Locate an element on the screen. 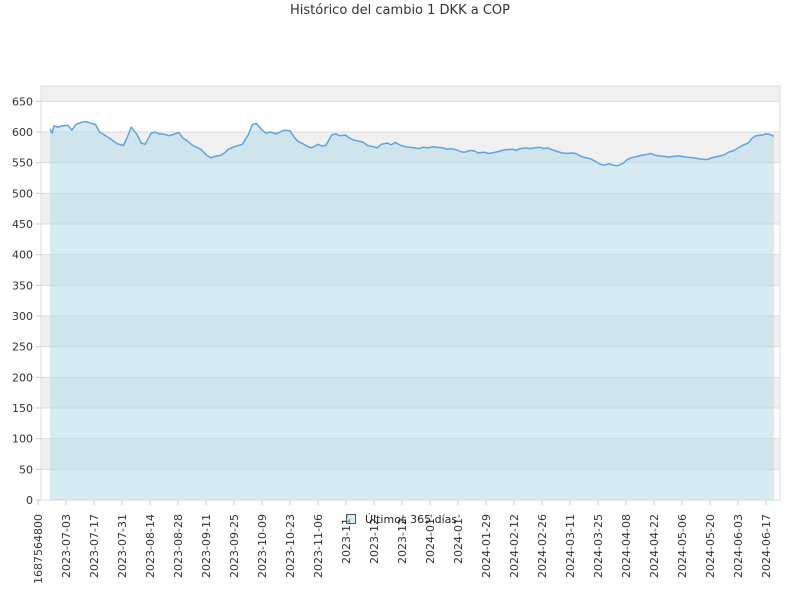 This screenshot has height=604, width=800. y-tick-label: 200 is located at coordinates (22, 377).